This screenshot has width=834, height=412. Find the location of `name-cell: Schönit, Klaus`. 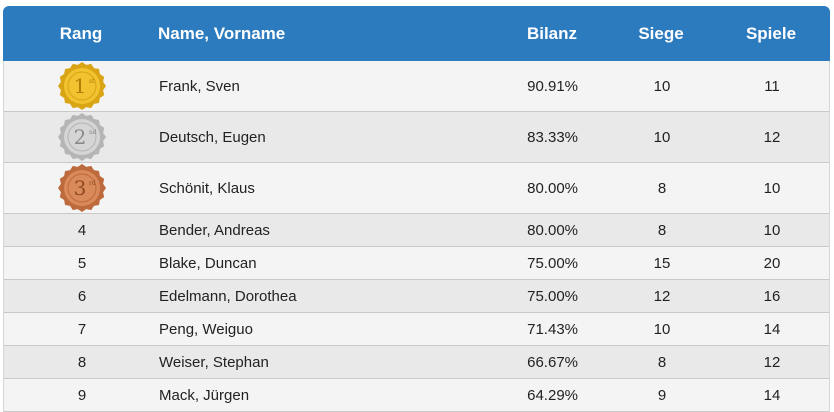

name-cell: Schönit, Klaus is located at coordinates (207, 188).